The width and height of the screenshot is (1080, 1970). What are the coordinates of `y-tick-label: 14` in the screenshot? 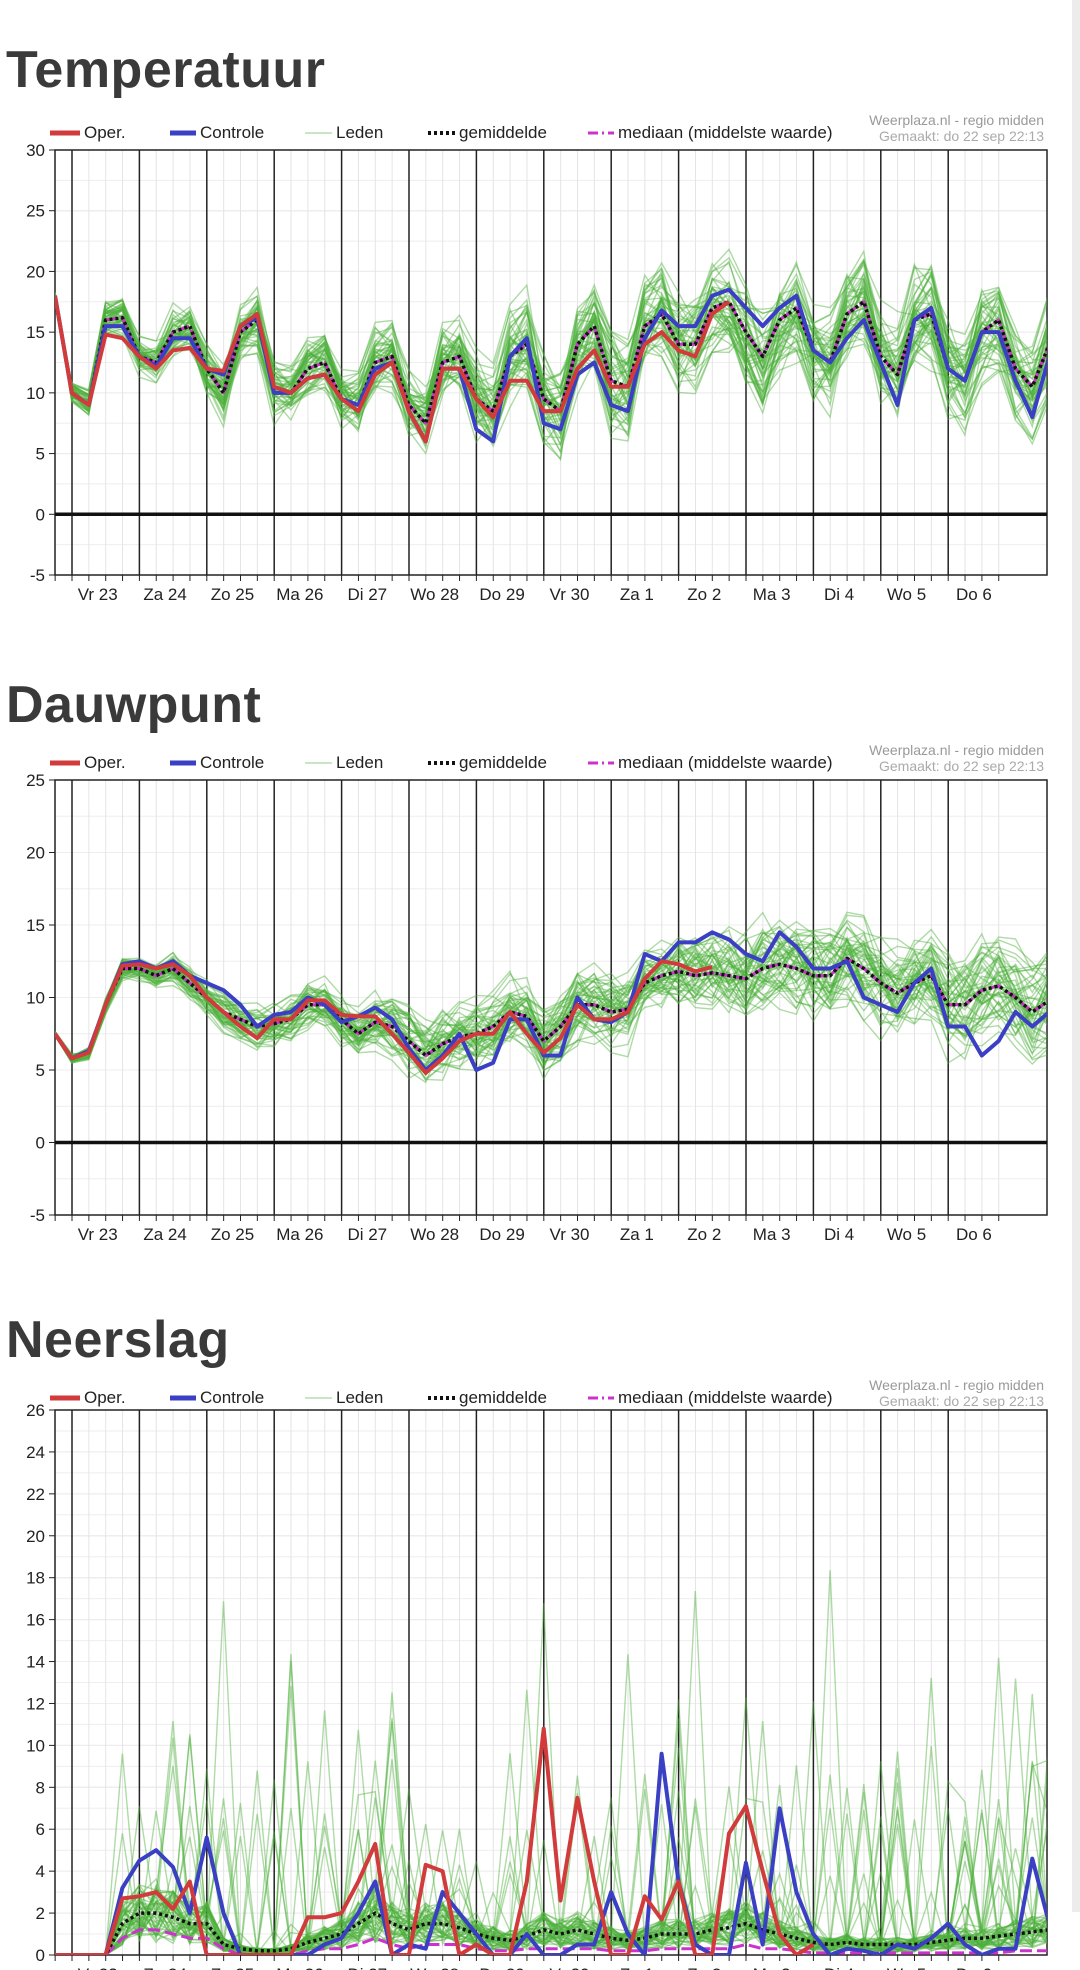 It's located at (35, 1662).